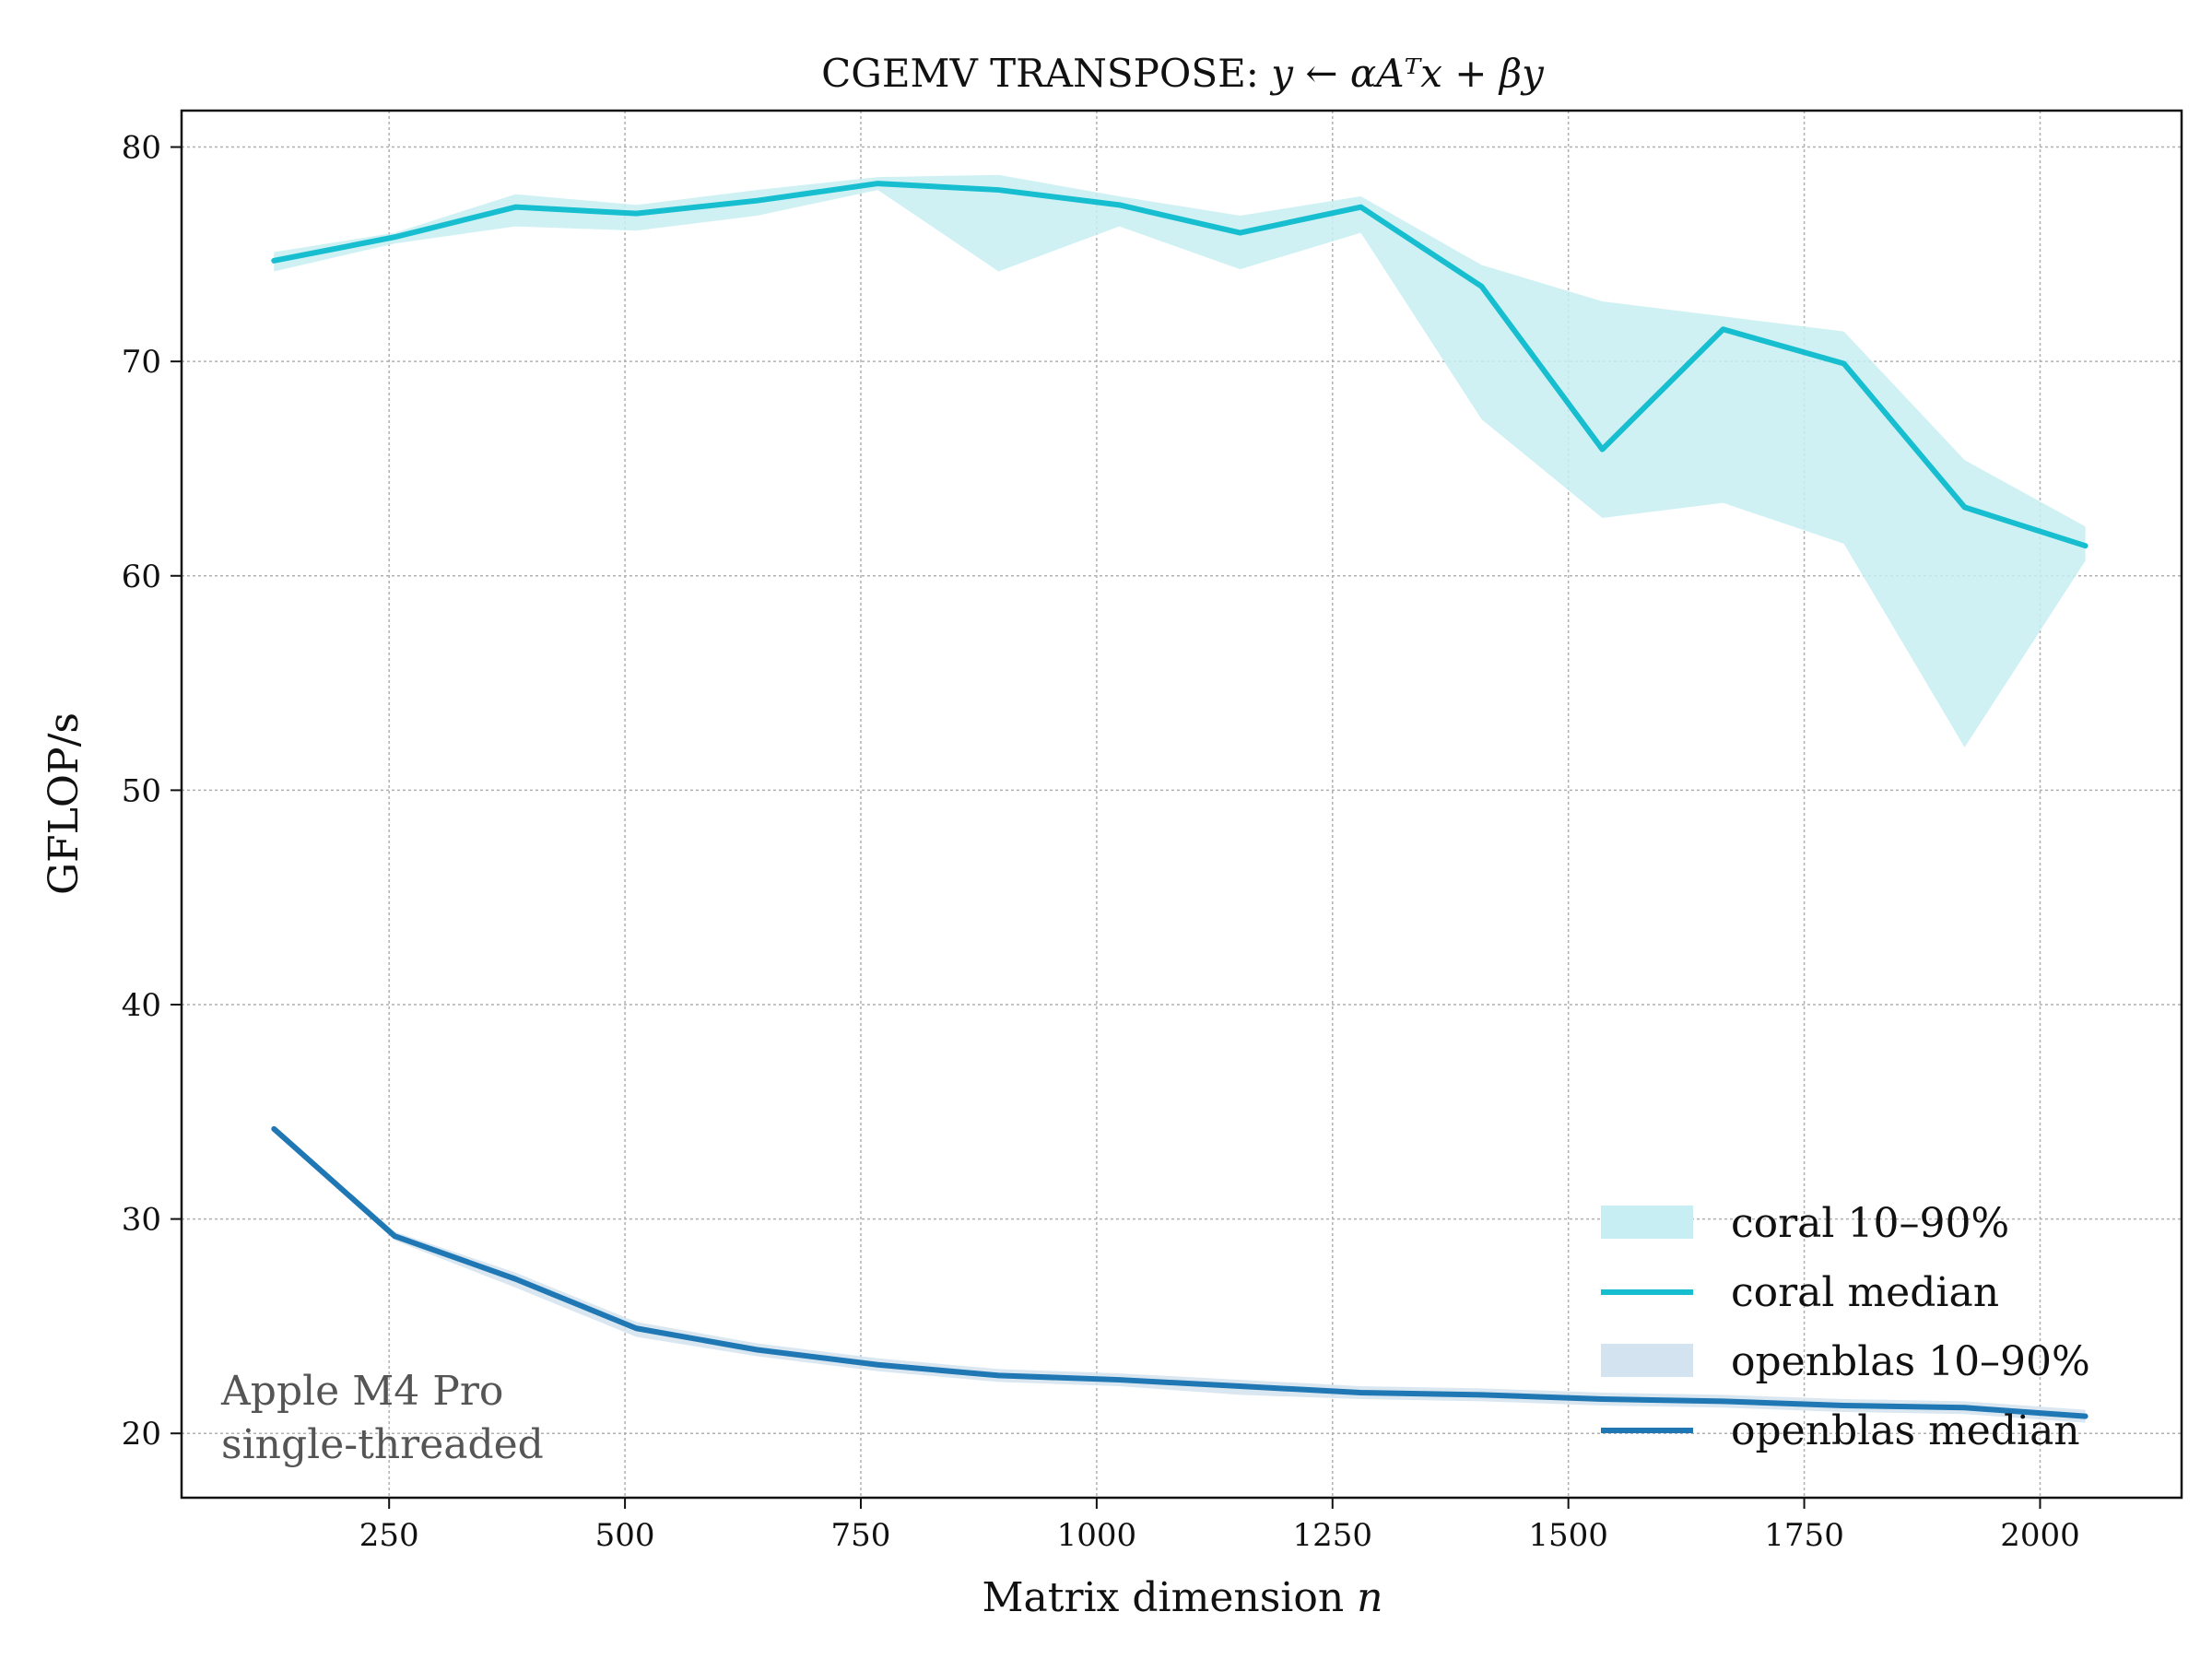 This screenshot has width=2212, height=1659. I want to click on legend-swatch-openblas-band, so click(1647, 1360).